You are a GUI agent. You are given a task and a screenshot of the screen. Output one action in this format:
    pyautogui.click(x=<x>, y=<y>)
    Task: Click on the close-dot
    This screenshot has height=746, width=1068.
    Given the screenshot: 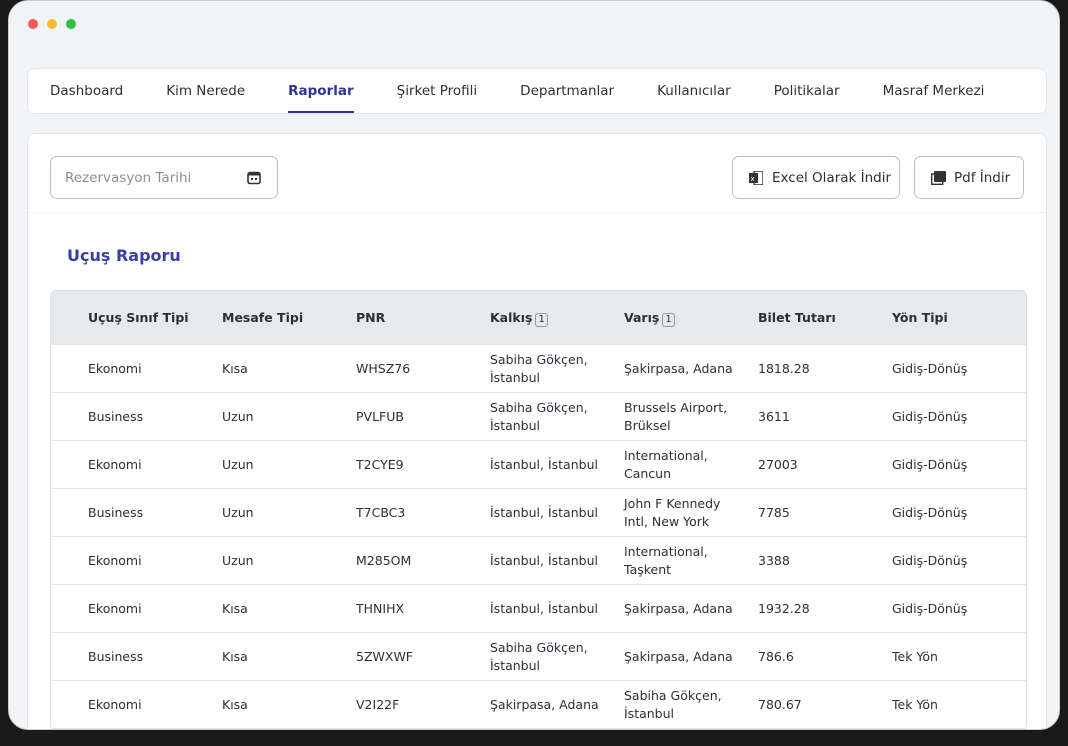 What is the action you would take?
    pyautogui.click(x=33, y=24)
    